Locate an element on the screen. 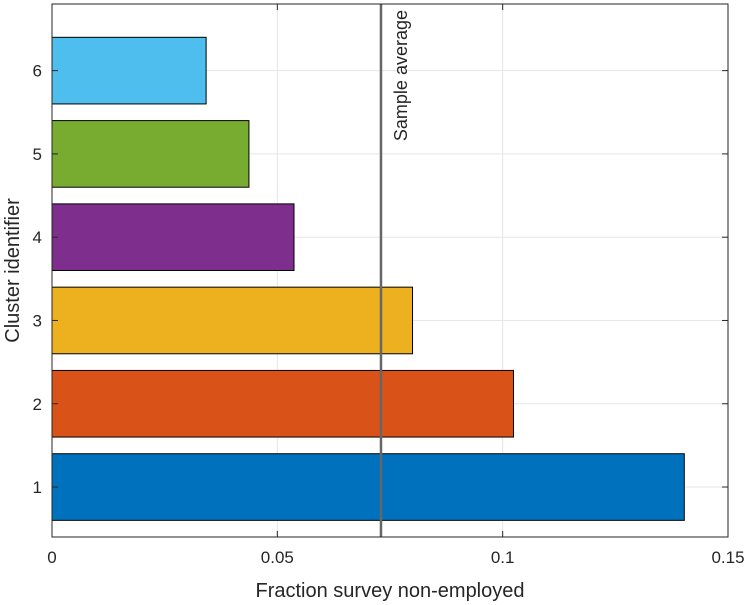  x-tick-label: 0.15 is located at coordinates (727, 557).